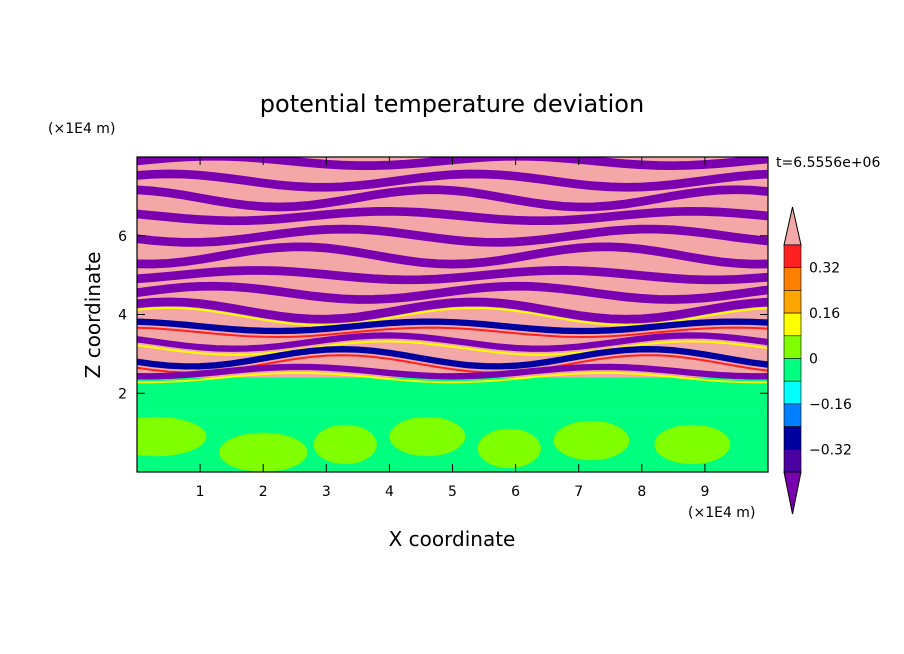 This screenshot has width=904, height=654. Describe the element at coordinates (830, 450) in the screenshot. I see `colorbar-tick-label: −0.32` at that location.